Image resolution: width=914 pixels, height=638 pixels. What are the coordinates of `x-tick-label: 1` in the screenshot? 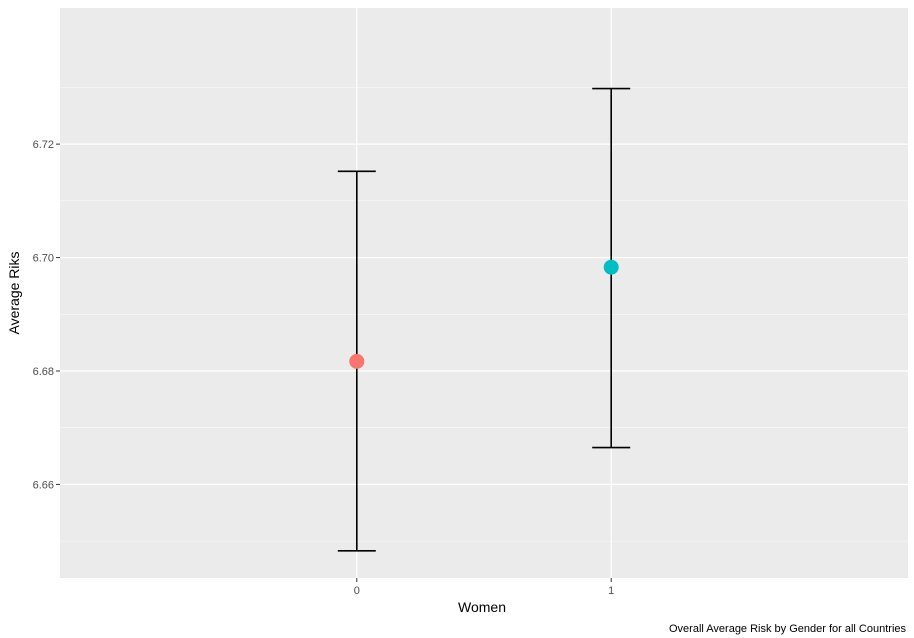 It's located at (611, 591).